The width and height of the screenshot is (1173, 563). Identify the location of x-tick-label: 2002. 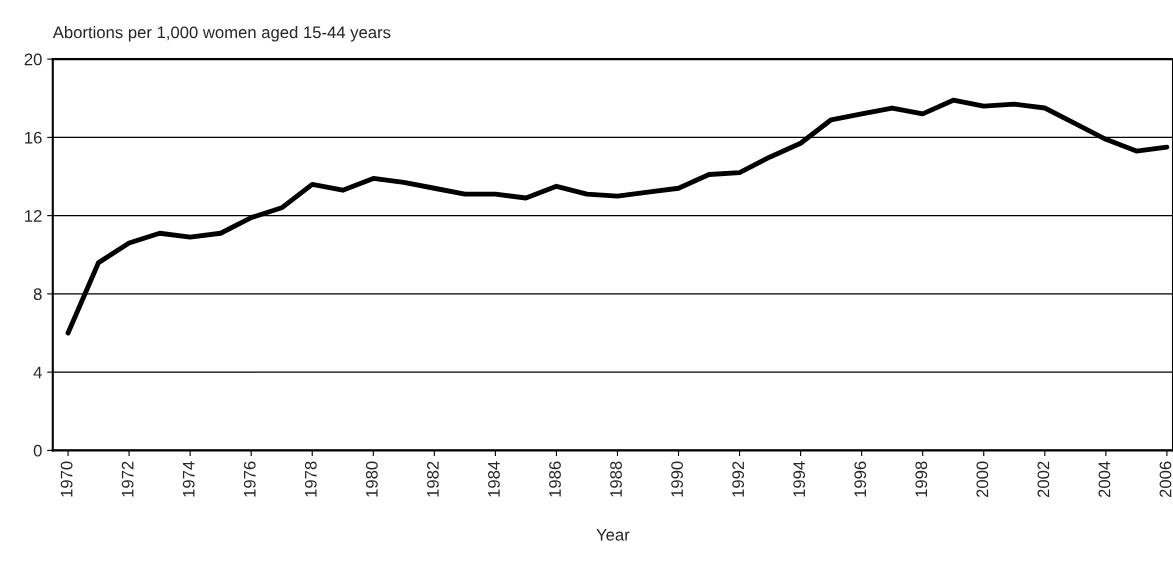
(1043, 479).